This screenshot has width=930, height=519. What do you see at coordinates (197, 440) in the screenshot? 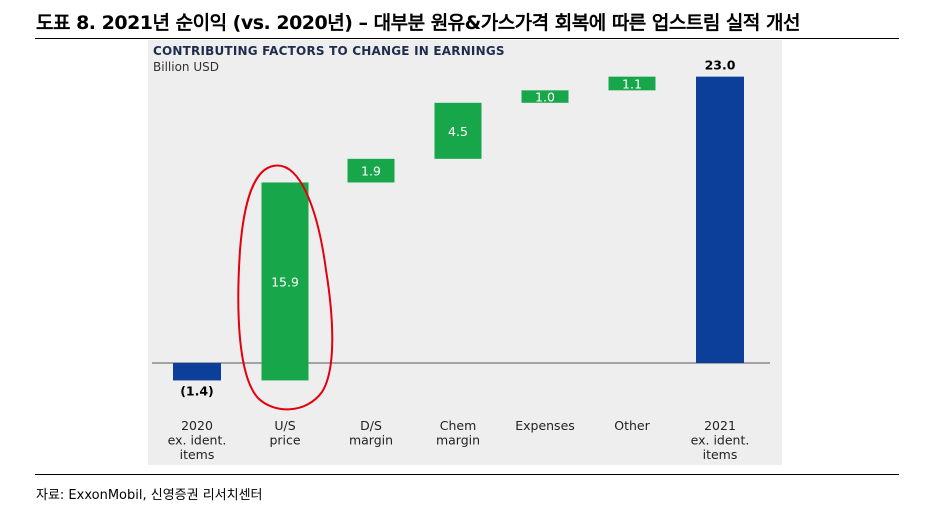
I see `category-label-0-1: ex. ident.` at bounding box center [197, 440].